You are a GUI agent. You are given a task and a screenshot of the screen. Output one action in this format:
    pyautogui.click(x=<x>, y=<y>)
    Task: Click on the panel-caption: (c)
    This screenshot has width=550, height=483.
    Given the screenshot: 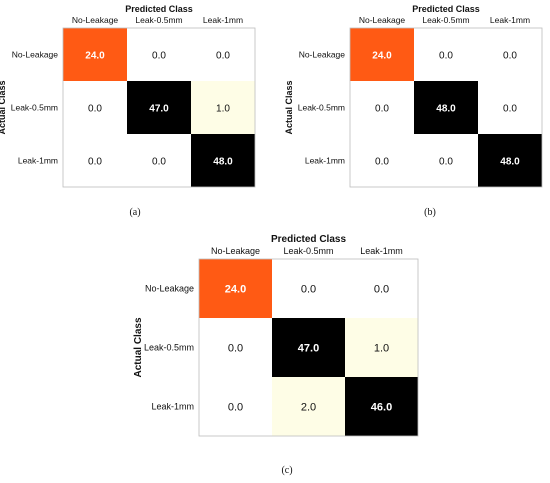 What is the action you would take?
    pyautogui.click(x=286, y=470)
    